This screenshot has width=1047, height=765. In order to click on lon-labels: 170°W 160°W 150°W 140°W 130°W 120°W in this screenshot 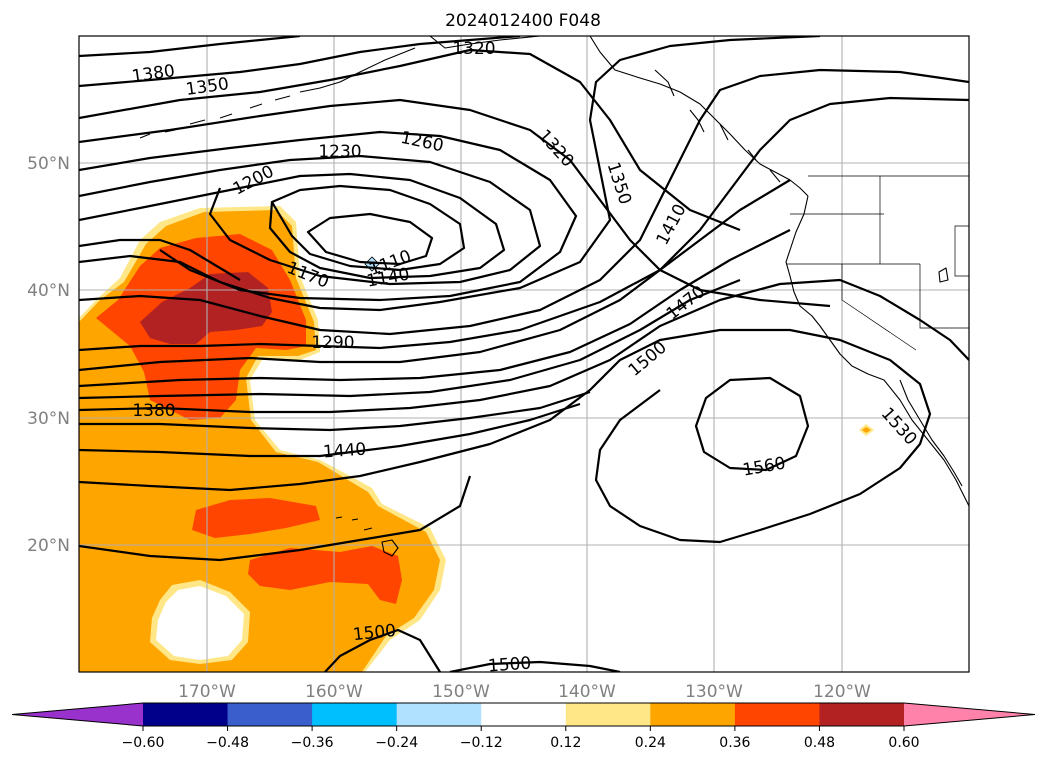, I will do `click(524, 692)`.